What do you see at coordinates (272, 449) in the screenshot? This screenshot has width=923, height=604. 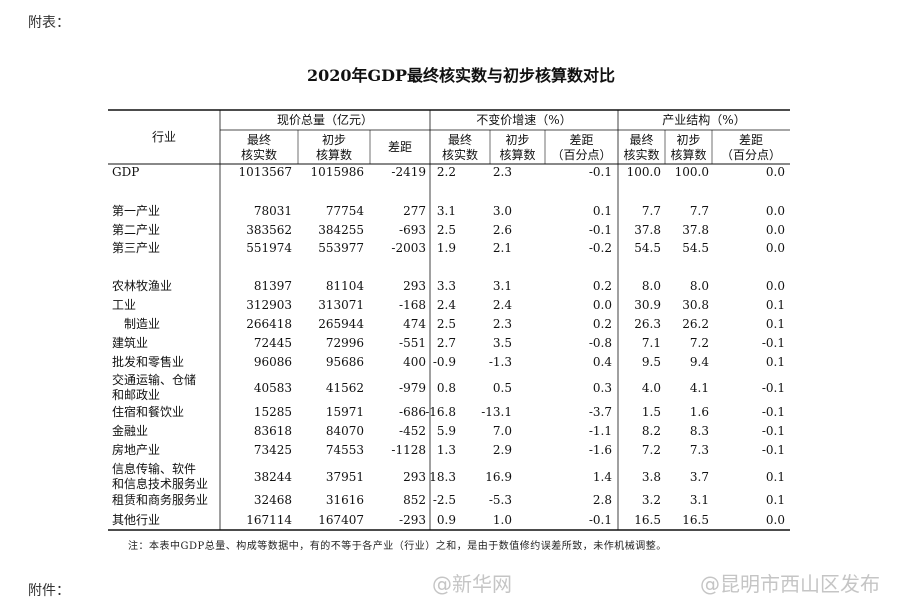 I see `cell: 73425` at bounding box center [272, 449].